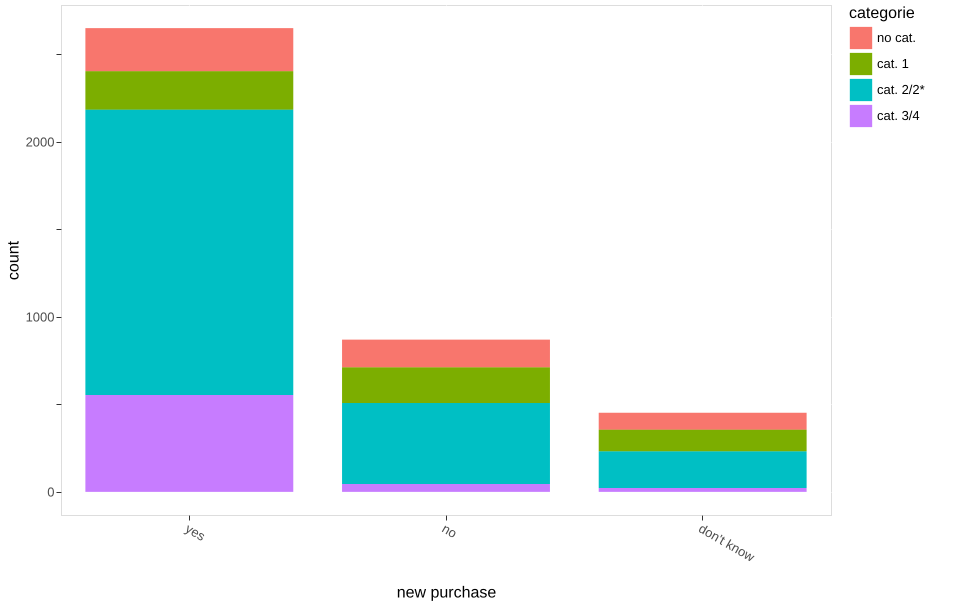  Describe the element at coordinates (40, 142) in the screenshot. I see `y-tick-label: 2000` at that location.